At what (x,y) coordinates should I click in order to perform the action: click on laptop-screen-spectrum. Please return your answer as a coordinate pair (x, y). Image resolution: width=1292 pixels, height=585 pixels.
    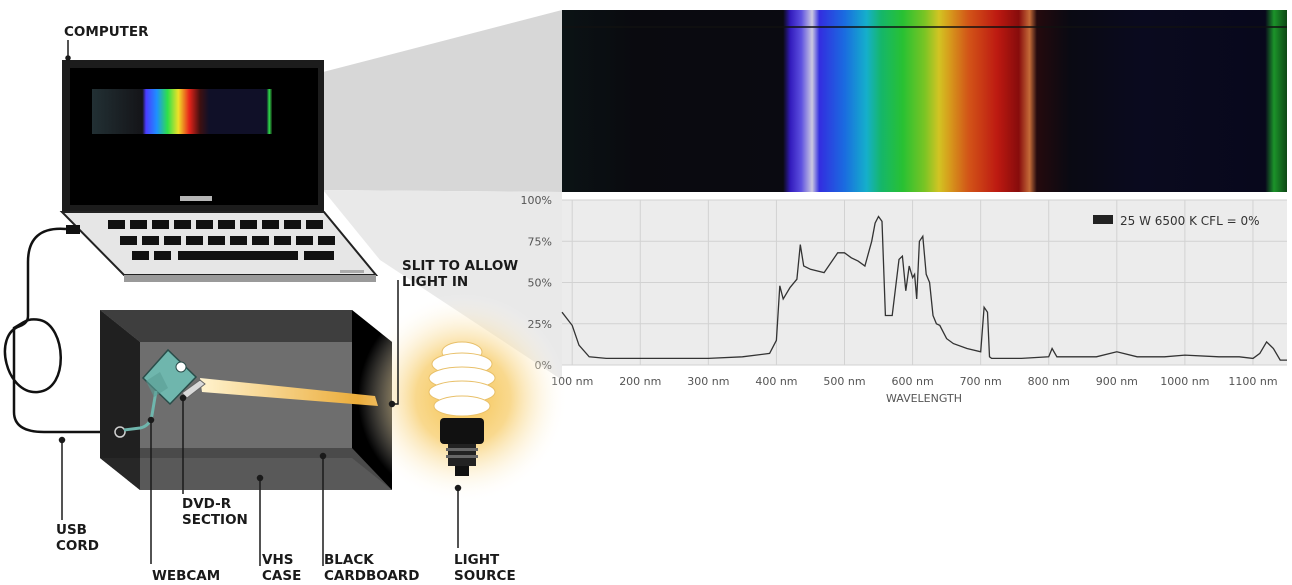
    Looking at the image, I should click on (182, 111).